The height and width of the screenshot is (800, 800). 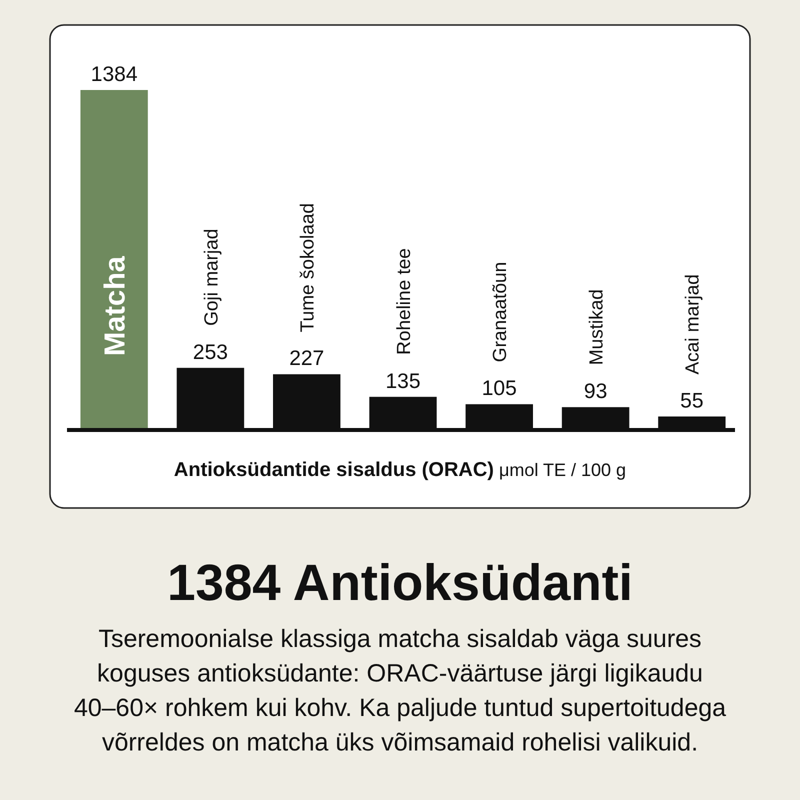 I want to click on data-label: 93, so click(x=596, y=392).